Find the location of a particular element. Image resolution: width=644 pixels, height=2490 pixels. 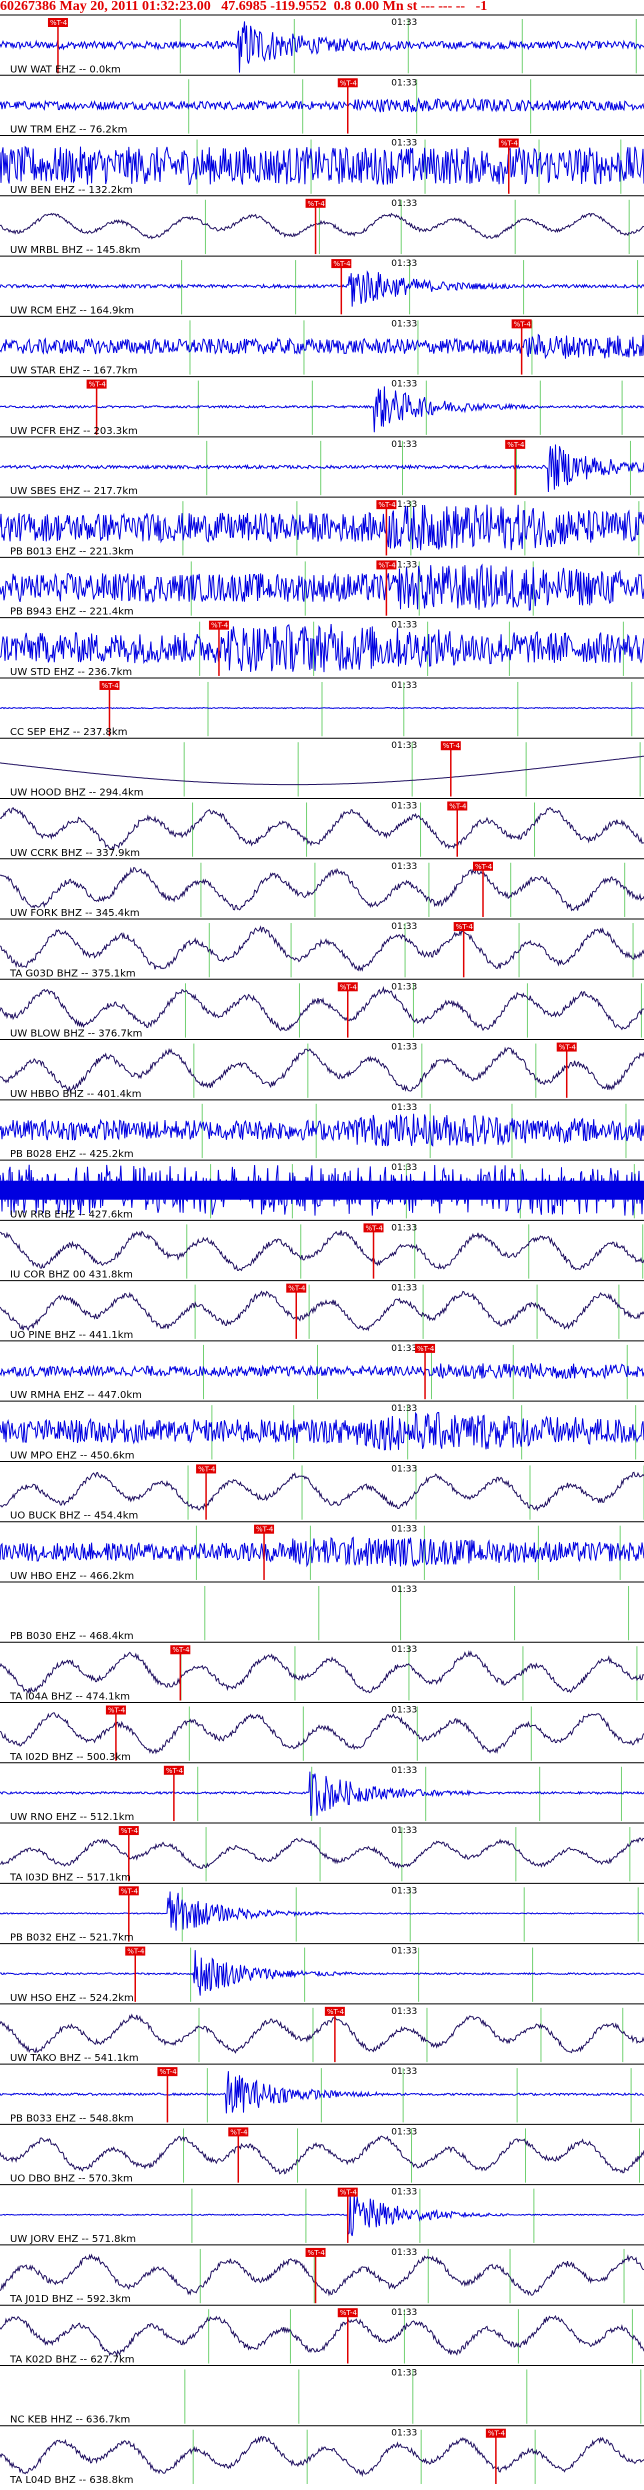

station-label: IU COR BHZ 00 431.8km is located at coordinates (71, 1275).